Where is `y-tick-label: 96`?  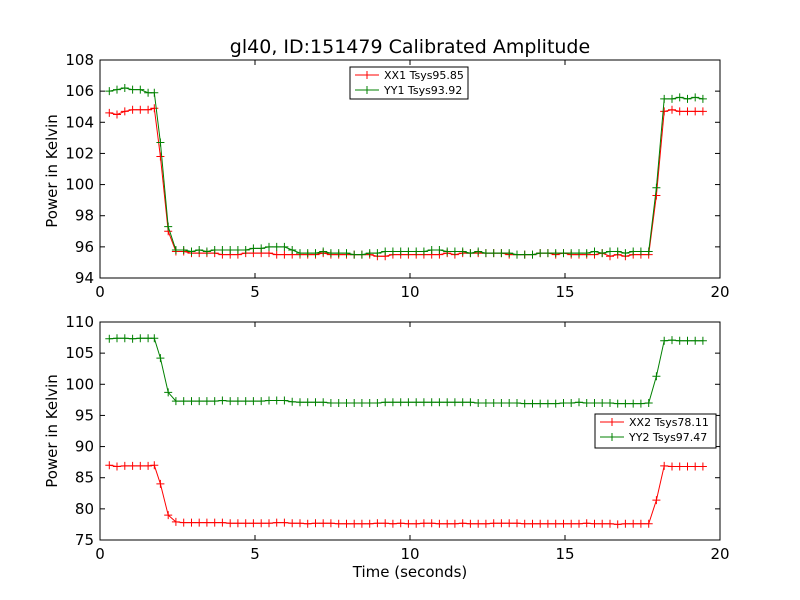
y-tick-label: 96 is located at coordinates (84, 247).